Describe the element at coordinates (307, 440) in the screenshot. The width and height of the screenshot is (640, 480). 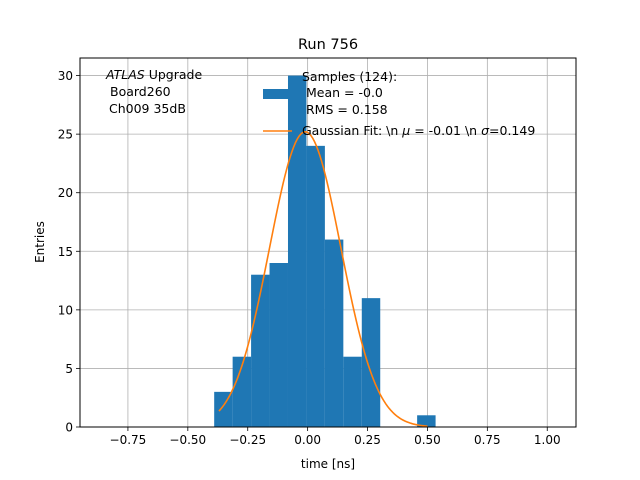
I see `x-tick-label: 0.00` at that location.